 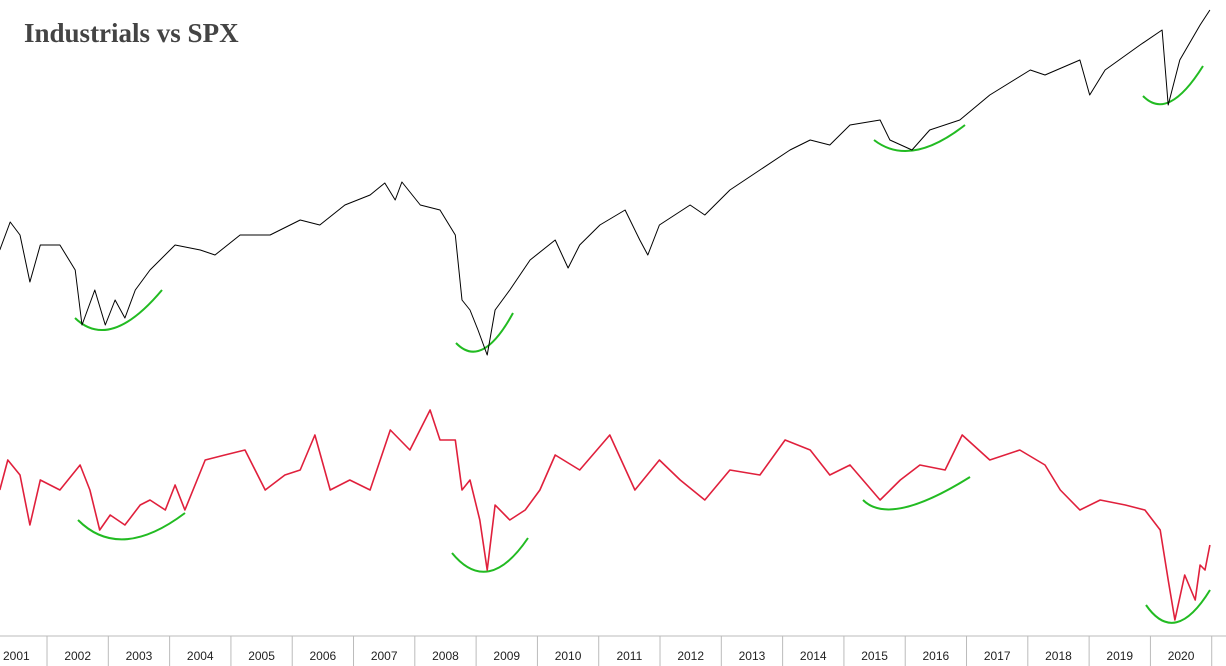 I want to click on x-tick-label: 2017, so click(x=997, y=656).